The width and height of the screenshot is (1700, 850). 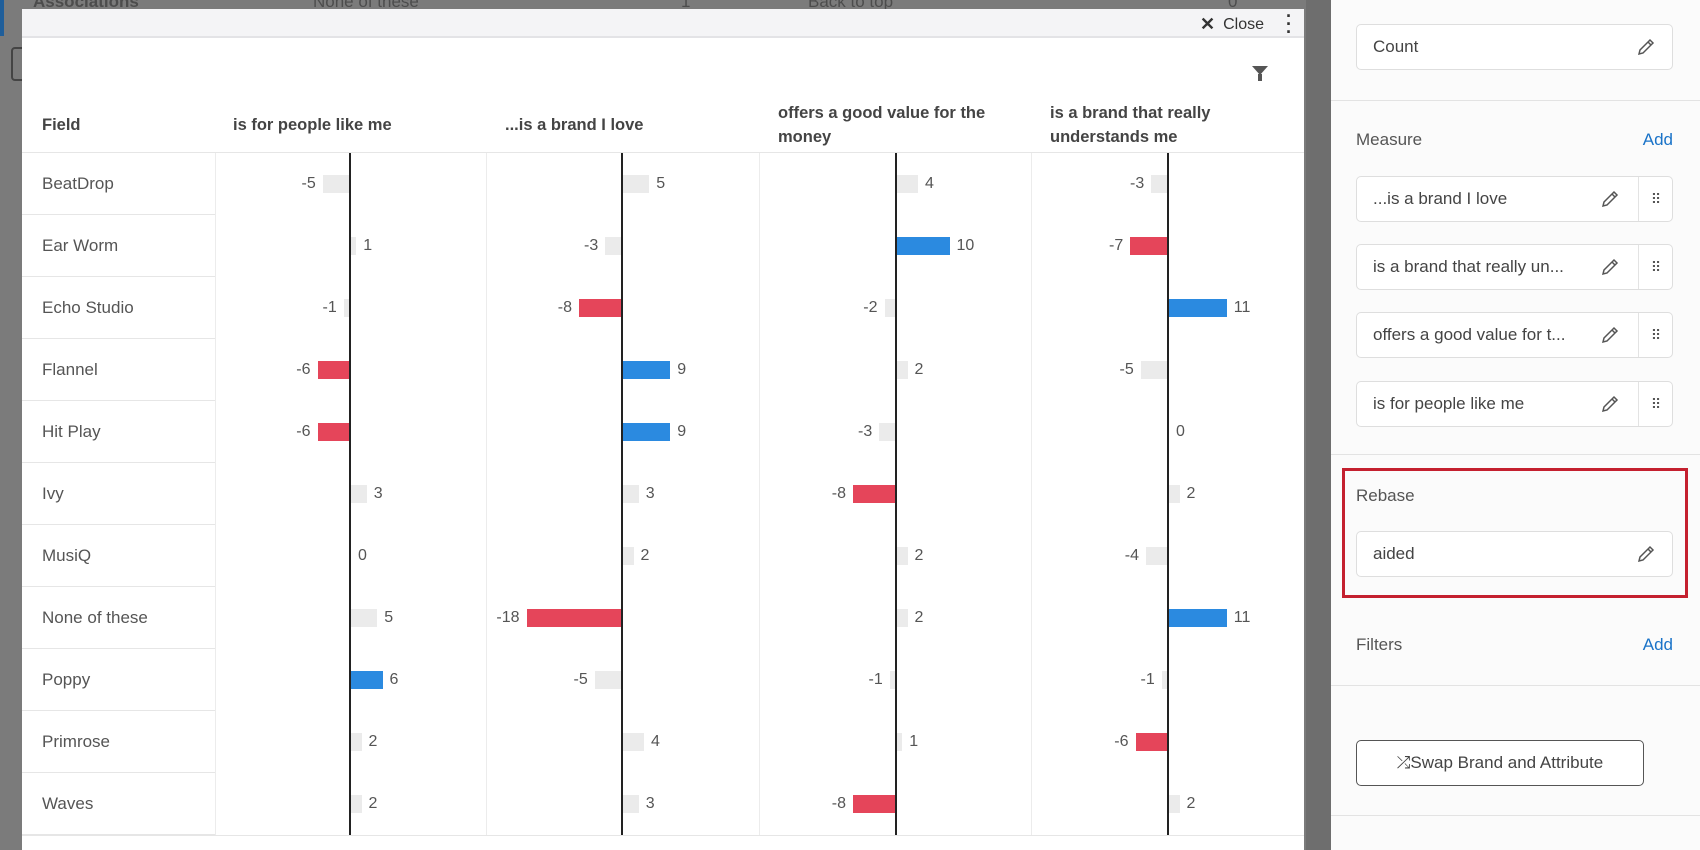 I want to click on swap-label: Swap Brand and Attribute, so click(x=1507, y=762).